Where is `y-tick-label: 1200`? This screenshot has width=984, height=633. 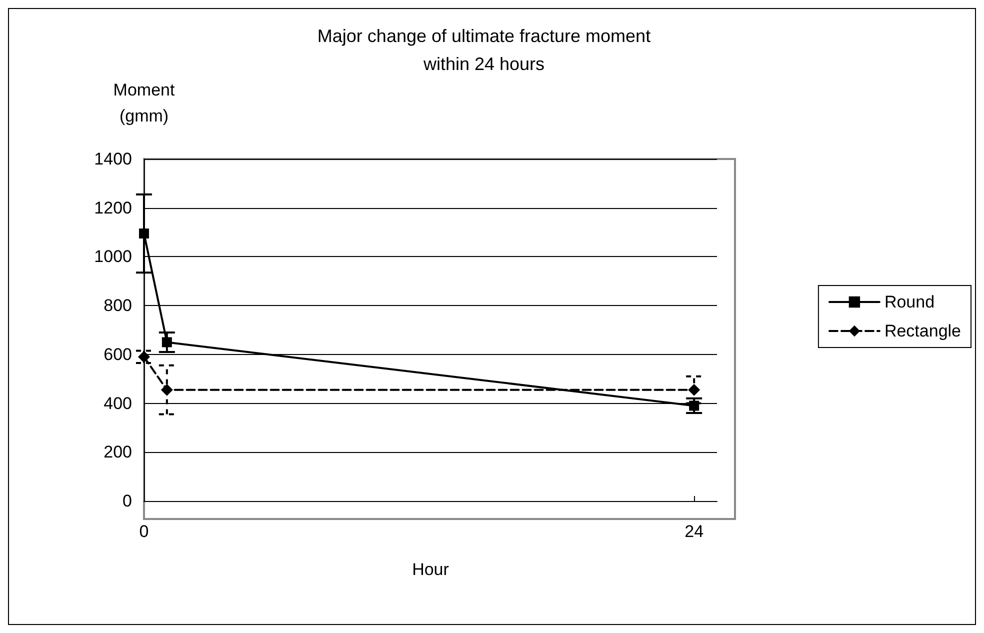 y-tick-label: 1200 is located at coordinates (113, 208).